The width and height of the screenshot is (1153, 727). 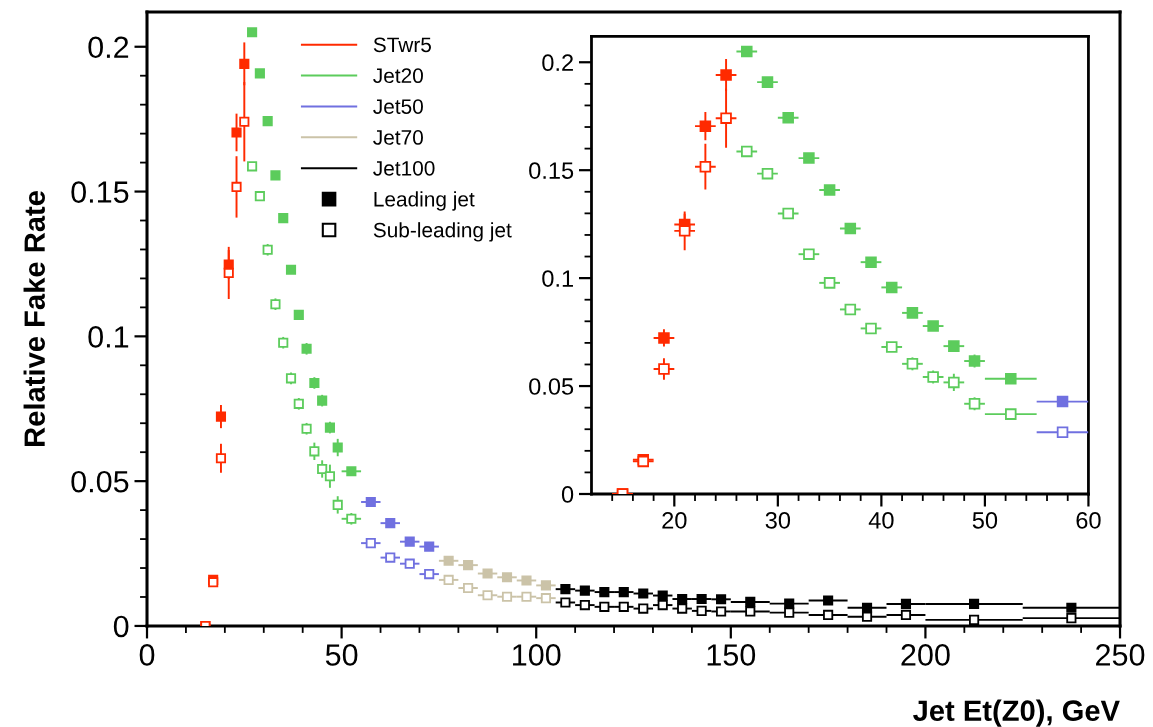 What do you see at coordinates (442, 232) in the screenshot?
I see `annotation: Sub-leading jet` at bounding box center [442, 232].